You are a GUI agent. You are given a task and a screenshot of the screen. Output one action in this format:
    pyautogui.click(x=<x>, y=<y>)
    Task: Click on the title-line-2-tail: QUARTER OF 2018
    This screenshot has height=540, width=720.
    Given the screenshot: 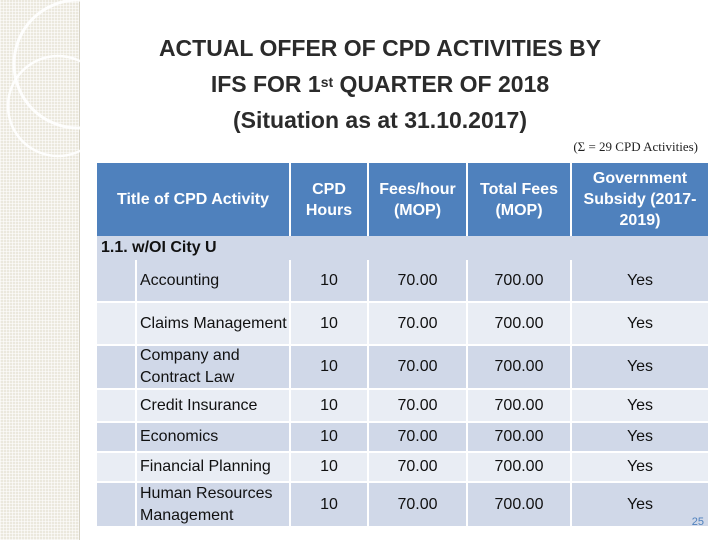 What is the action you would take?
    pyautogui.click(x=441, y=84)
    